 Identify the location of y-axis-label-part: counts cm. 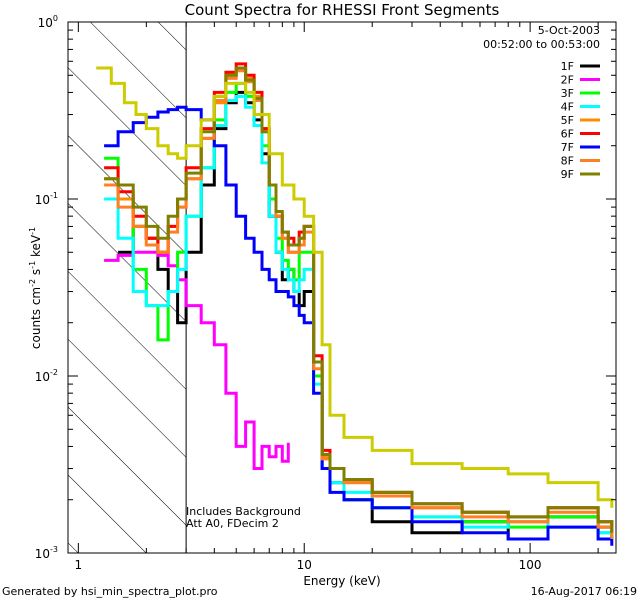
(36, 318).